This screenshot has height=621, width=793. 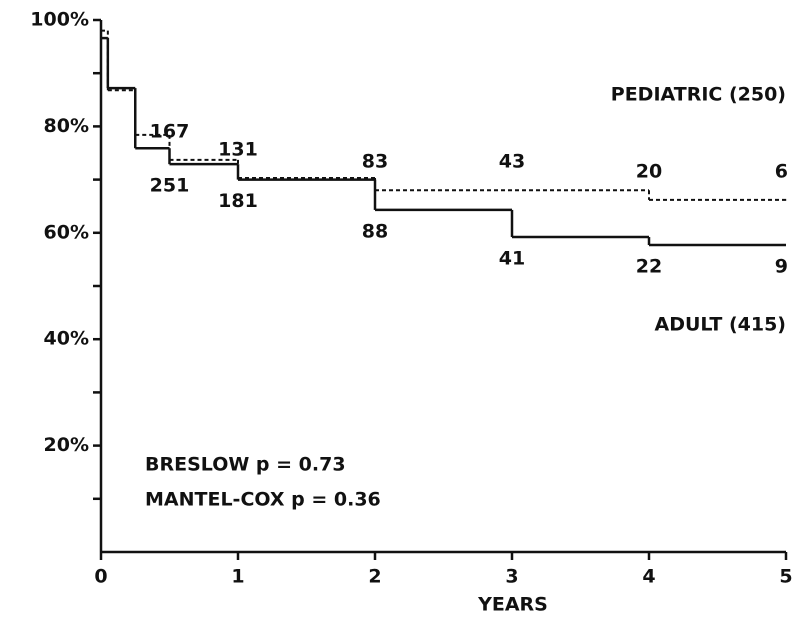 I want to click on at-risk-label: 9, so click(x=781, y=267).